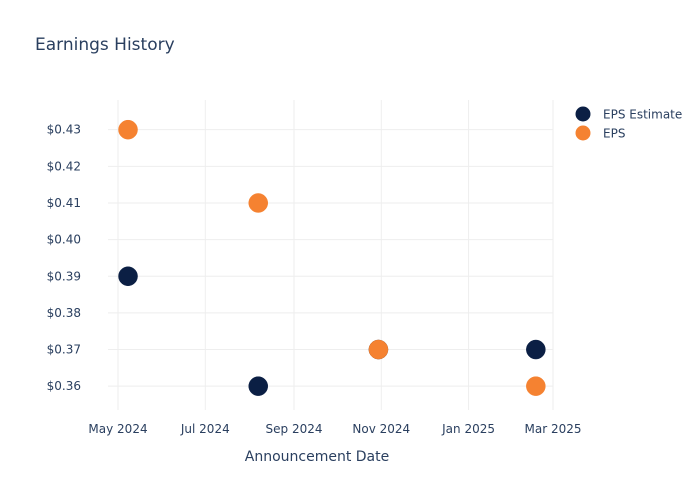 The width and height of the screenshot is (700, 500). What do you see at coordinates (117, 429) in the screenshot?
I see `x-tick-label: May 2024` at bounding box center [117, 429].